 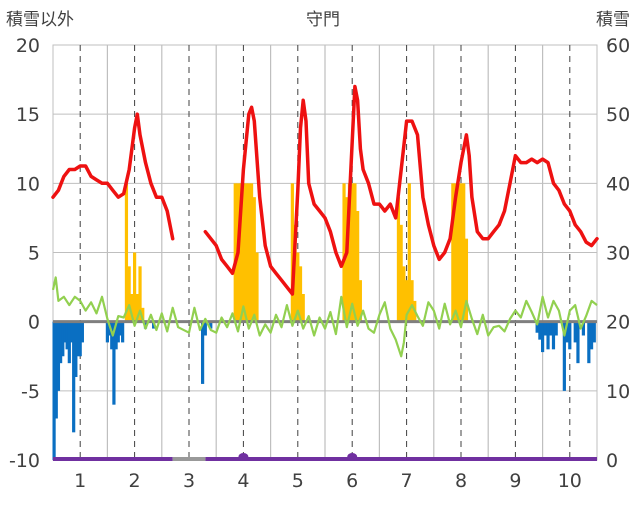 What do you see at coordinates (352, 481) in the screenshot?
I see `x-tick-label: 6` at bounding box center [352, 481].